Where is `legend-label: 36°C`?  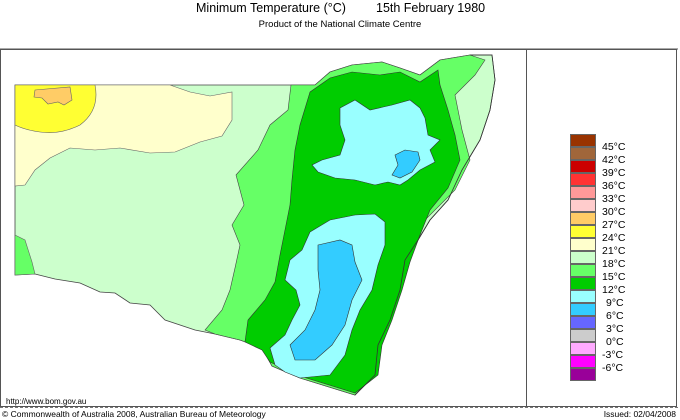 legend-label: 36°C is located at coordinates (614, 186).